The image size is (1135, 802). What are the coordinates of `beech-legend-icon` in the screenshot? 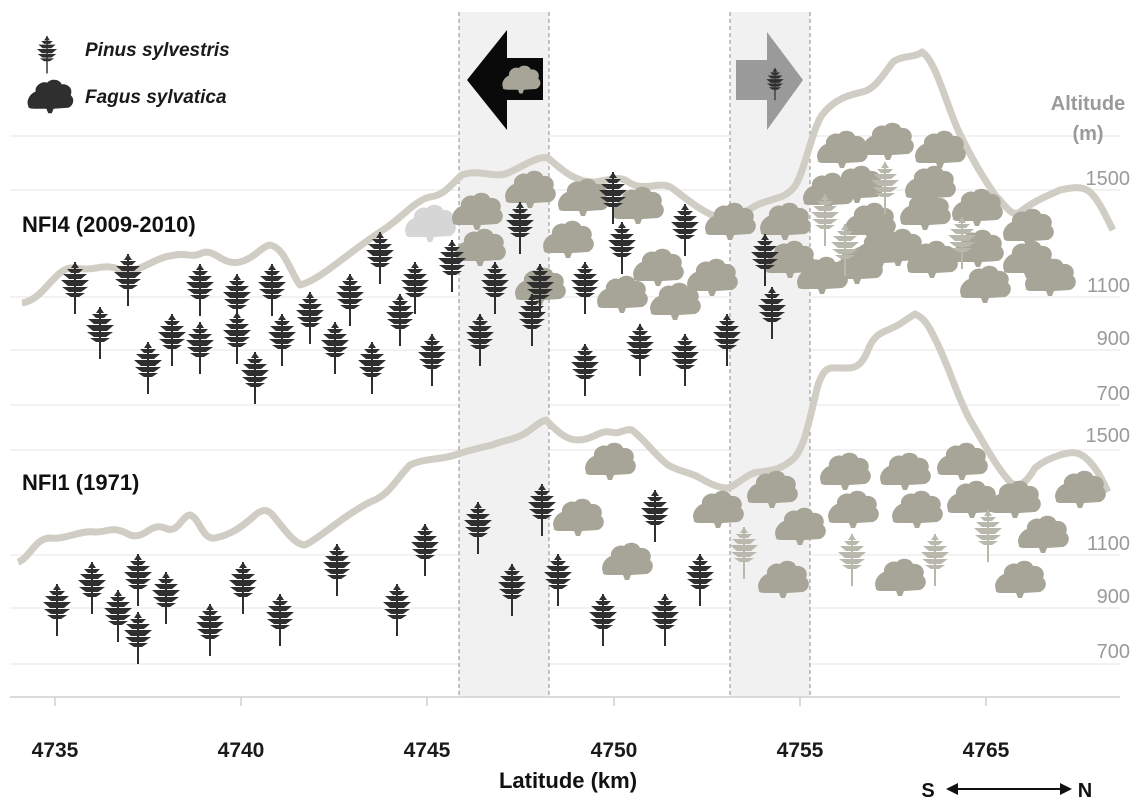 It's located at (50, 96).